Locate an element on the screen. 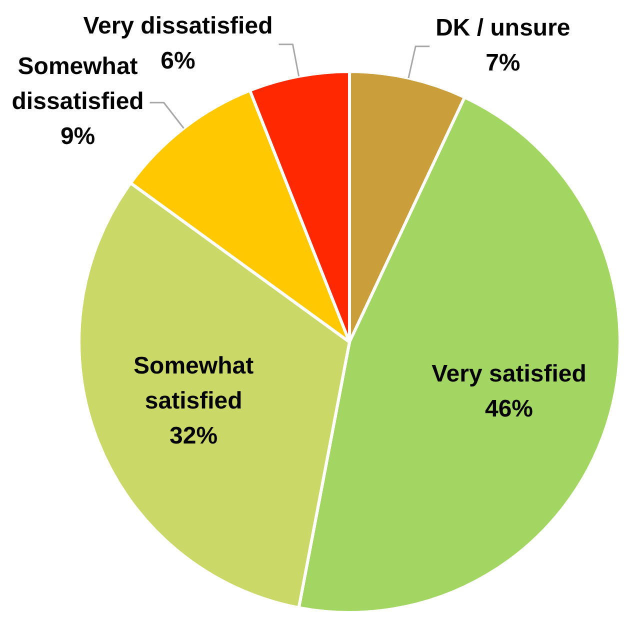  slice-label: Very satisfied is located at coordinates (509, 374).